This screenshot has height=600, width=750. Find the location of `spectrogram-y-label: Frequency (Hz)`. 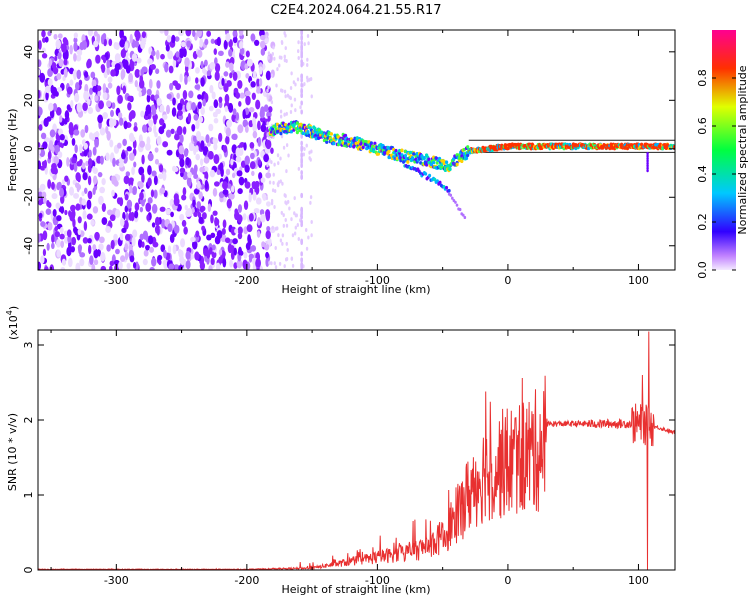

spectrogram-y-label: Frequency (Hz) is located at coordinates (12, 150).